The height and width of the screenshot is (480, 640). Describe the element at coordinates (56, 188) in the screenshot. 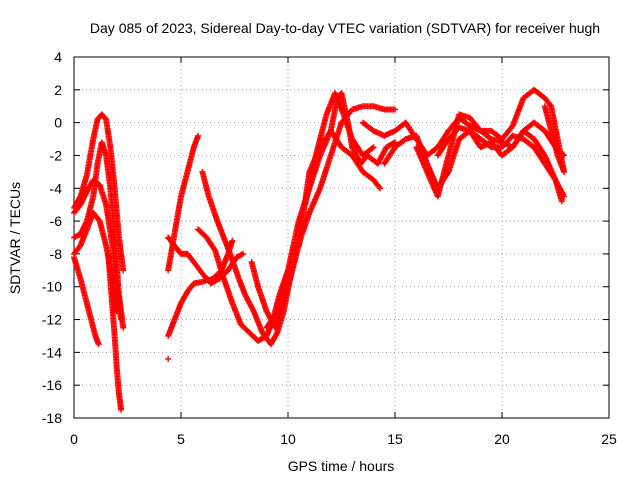

I see `y-tick-label: -4` at that location.